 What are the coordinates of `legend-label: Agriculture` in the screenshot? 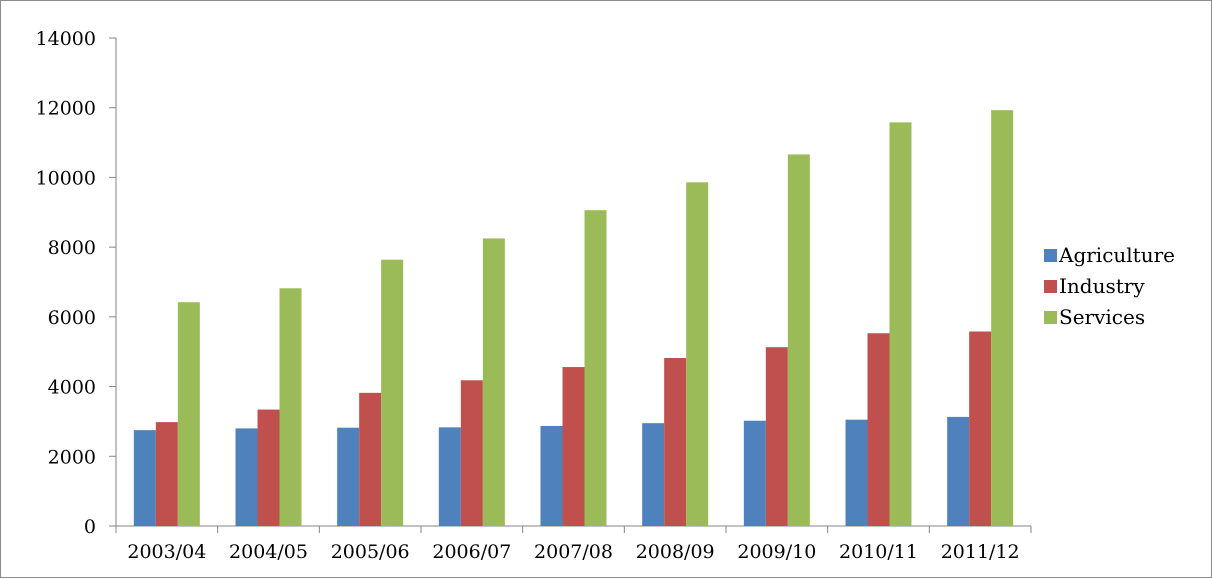 It's located at (1116, 255).